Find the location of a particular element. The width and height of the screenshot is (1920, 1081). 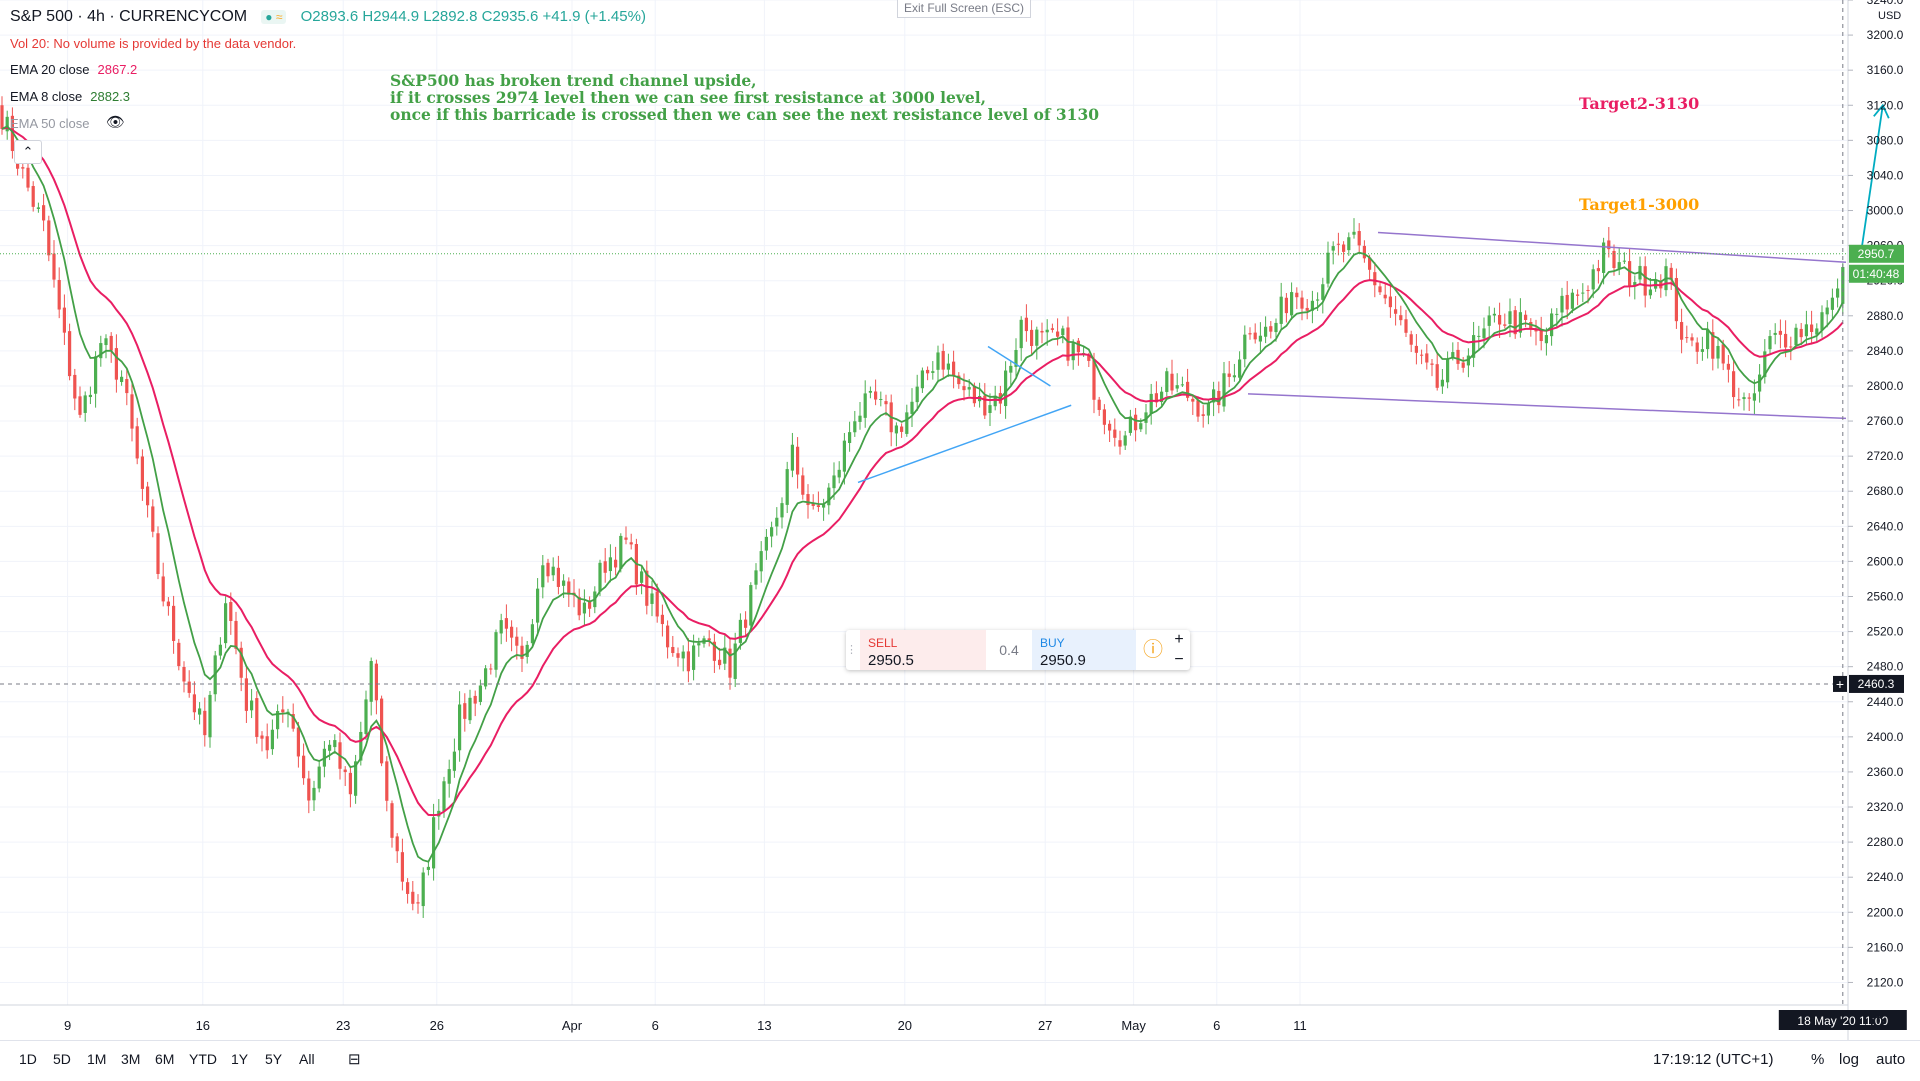

percent-toggle: % is located at coordinates (1818, 1059).